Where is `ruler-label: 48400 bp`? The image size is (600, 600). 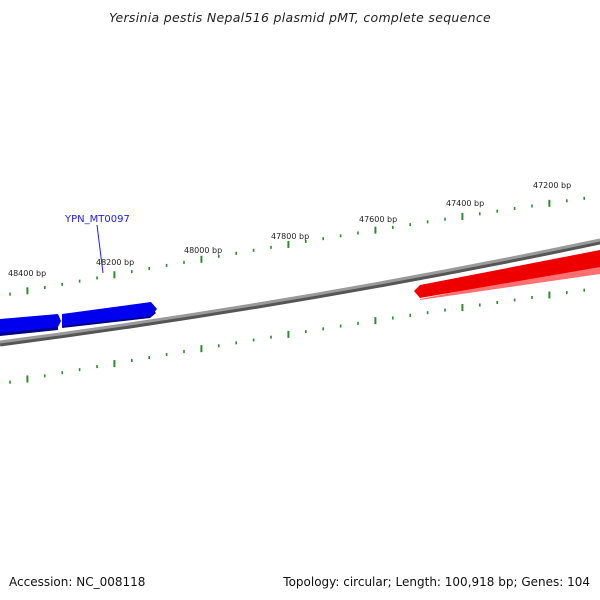 ruler-label: 48400 bp is located at coordinates (27, 273).